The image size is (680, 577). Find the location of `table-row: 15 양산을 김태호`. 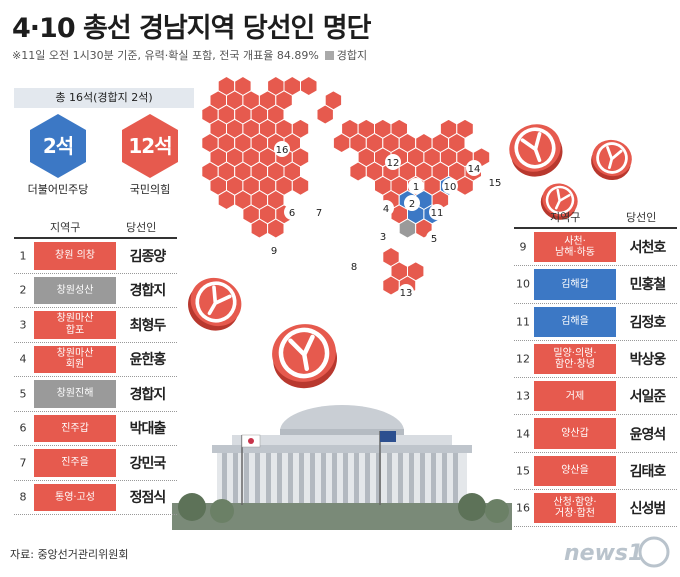

table-row: 15 양산을 김태호 is located at coordinates (595, 472).